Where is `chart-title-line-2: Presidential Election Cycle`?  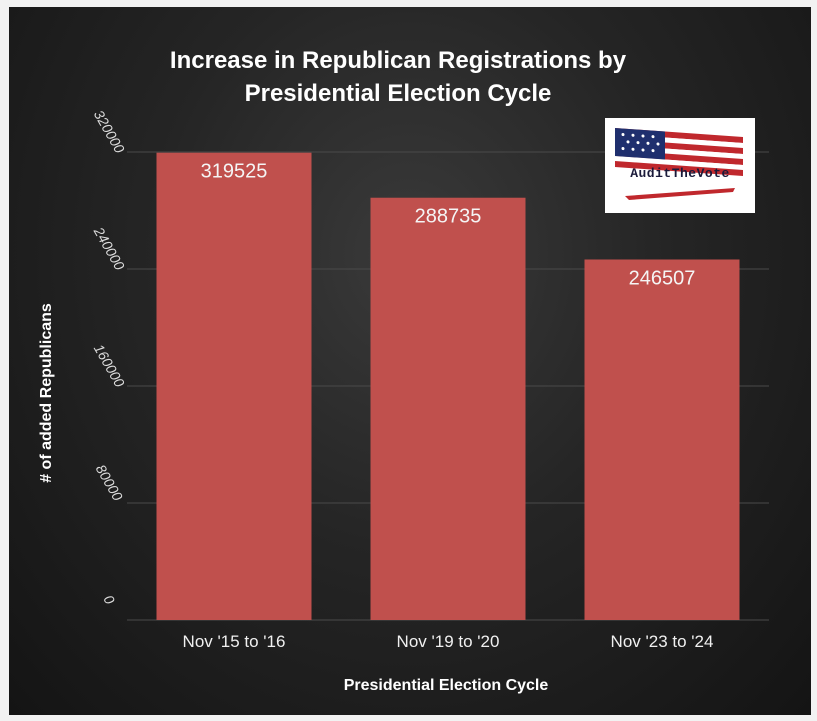 chart-title-line-2: Presidential Election Cycle is located at coordinates (398, 93).